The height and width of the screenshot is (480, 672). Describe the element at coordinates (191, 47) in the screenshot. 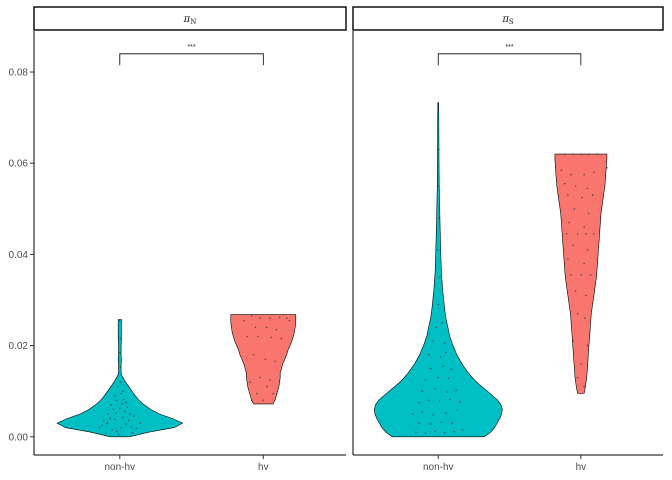

I see `significance-label: ***` at that location.